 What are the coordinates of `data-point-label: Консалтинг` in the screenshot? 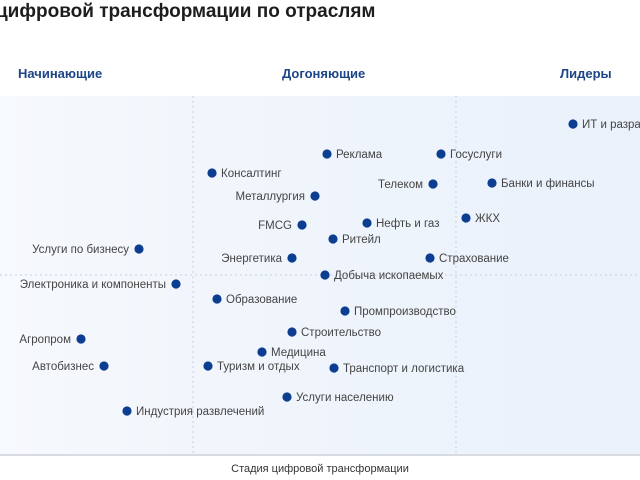 It's located at (251, 174).